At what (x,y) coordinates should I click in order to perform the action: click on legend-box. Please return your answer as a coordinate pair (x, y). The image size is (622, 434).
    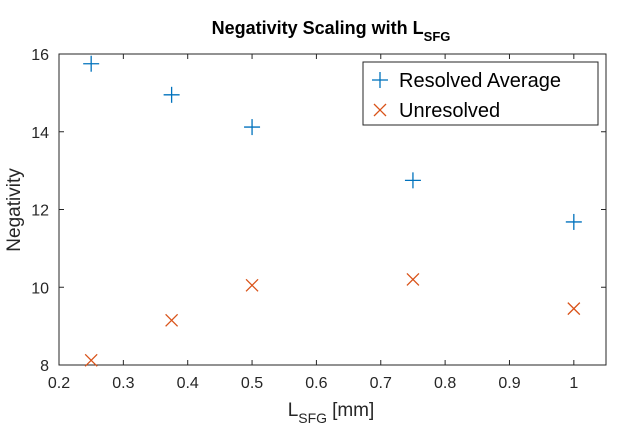
    Looking at the image, I should click on (480, 93).